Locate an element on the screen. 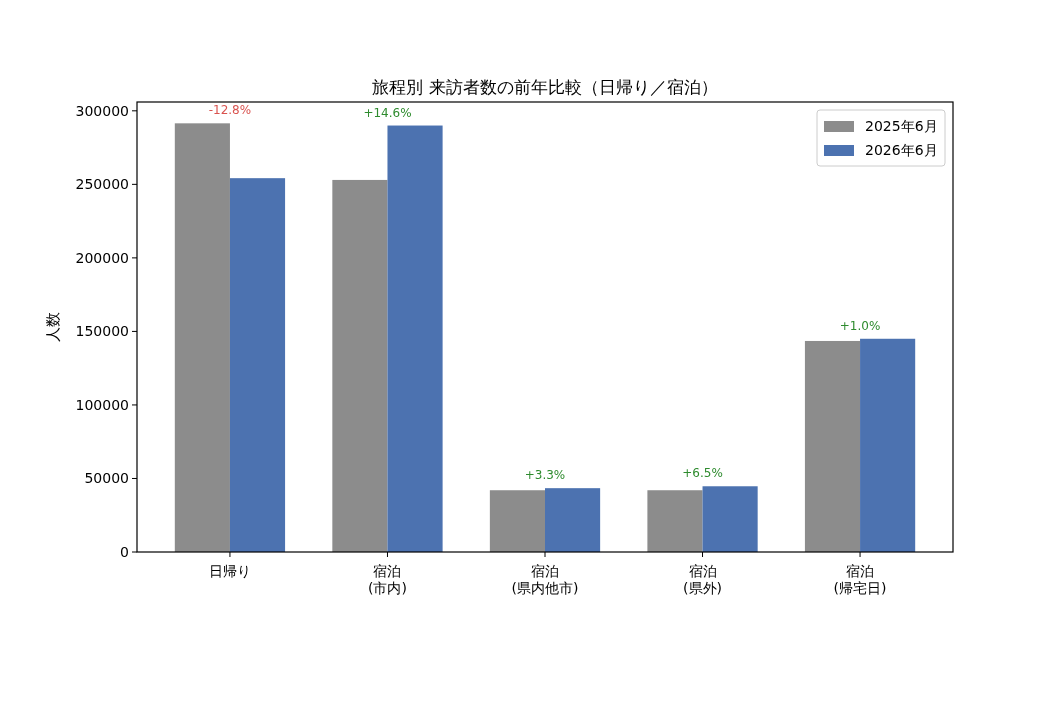 The width and height of the screenshot is (1040, 720). x-tick-label: 日帰り is located at coordinates (229, 571).